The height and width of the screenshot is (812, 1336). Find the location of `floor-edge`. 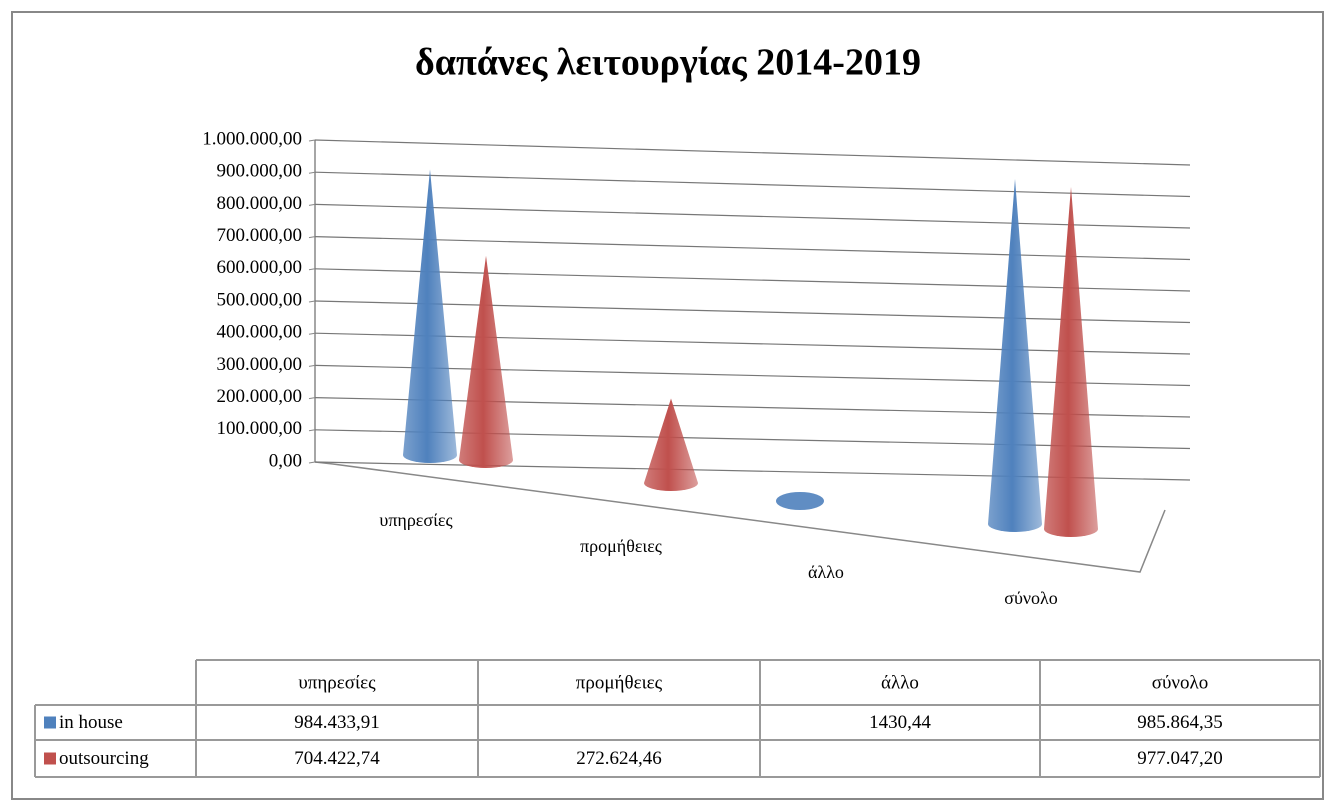

floor-edge is located at coordinates (740, 517).